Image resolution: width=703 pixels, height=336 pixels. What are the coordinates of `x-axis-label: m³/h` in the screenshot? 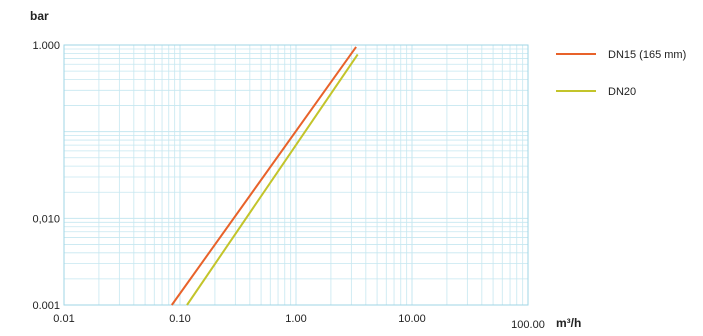 It's located at (568, 323).